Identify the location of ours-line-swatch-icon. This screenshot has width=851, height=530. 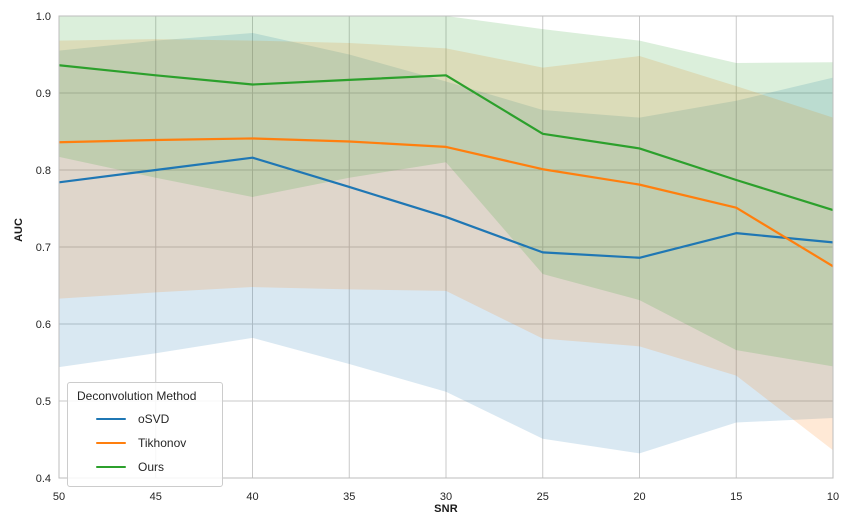
(111, 467).